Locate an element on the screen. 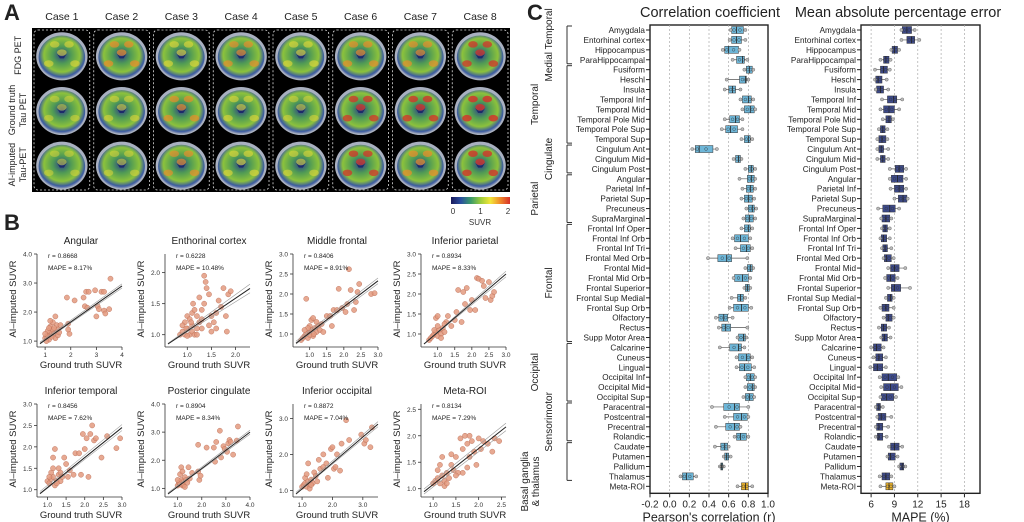 The width and height of the screenshot is (1024, 522). x-tick-label: 1.5 is located at coordinates (211, 355).